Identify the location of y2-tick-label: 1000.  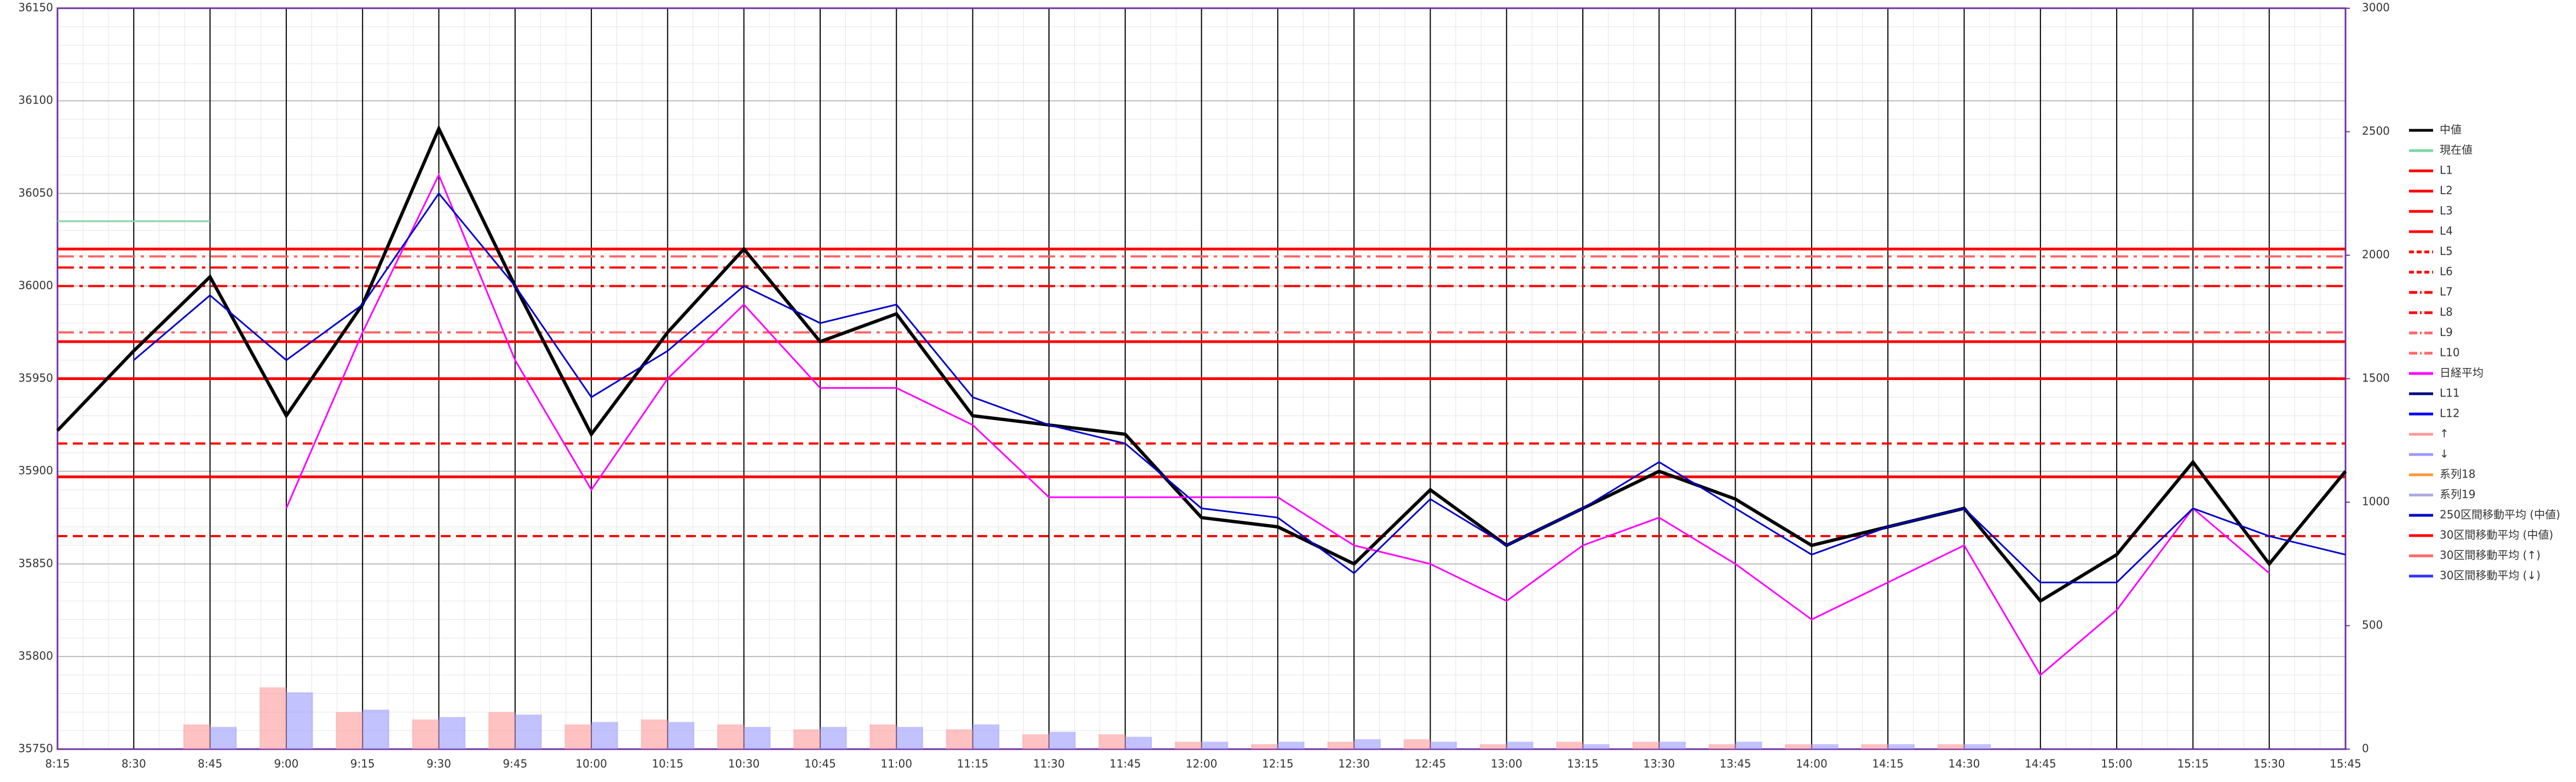
(2376, 501).